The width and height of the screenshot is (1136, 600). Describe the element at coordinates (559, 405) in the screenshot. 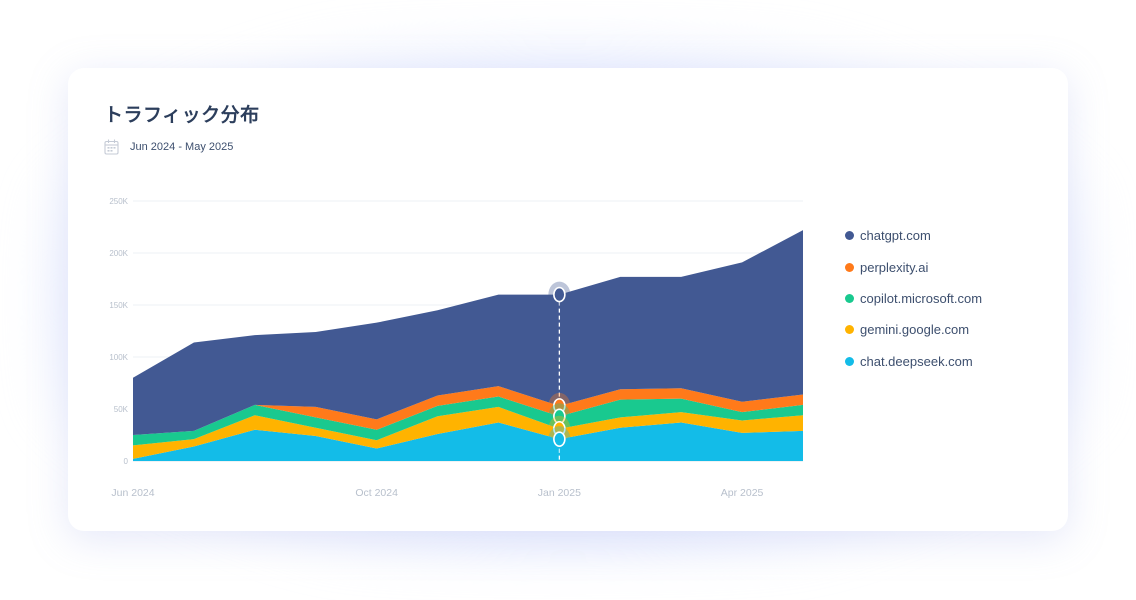

I see `hover-marker-perplexity-ai` at that location.